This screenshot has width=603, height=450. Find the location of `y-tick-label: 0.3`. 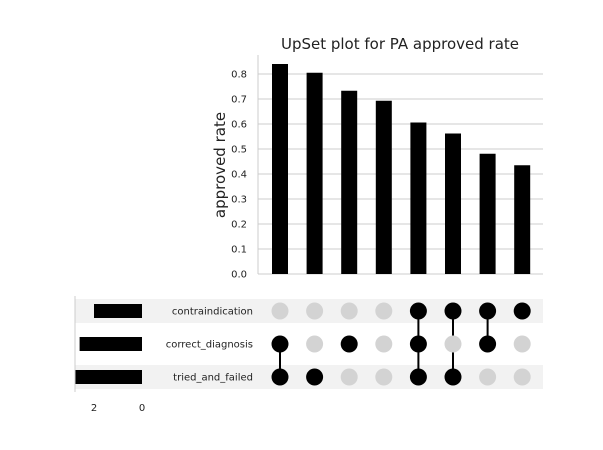

y-tick-label: 0.3 is located at coordinates (239, 200).